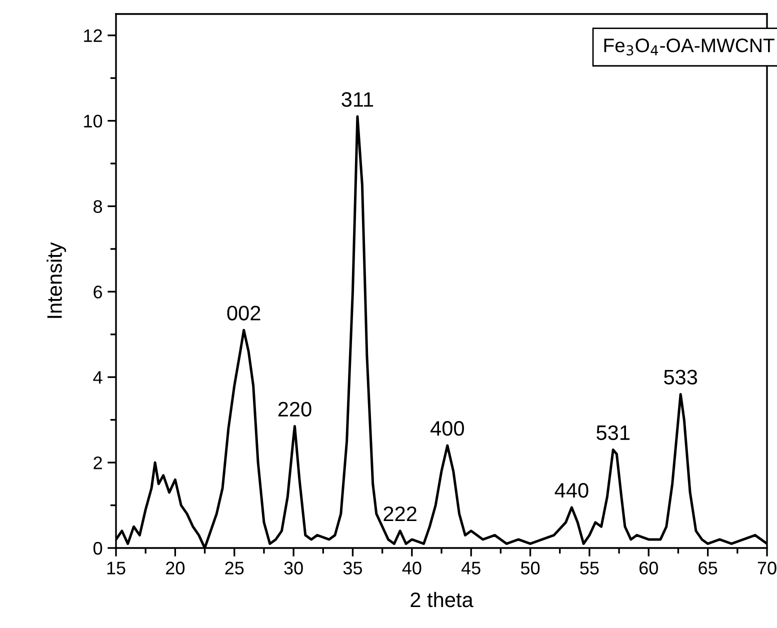 The width and height of the screenshot is (777, 628). Describe the element at coordinates (447, 428) in the screenshot. I see `annotation: 400` at that location.